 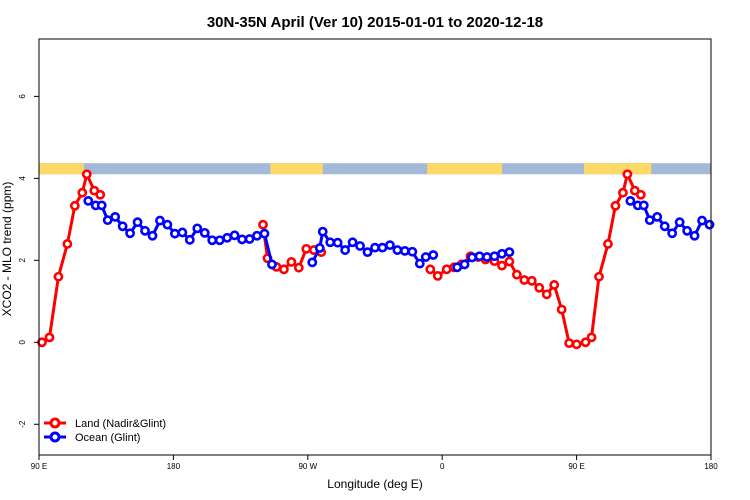 What do you see at coordinates (535, 259) in the screenshot?
I see `series-line` at bounding box center [535, 259].